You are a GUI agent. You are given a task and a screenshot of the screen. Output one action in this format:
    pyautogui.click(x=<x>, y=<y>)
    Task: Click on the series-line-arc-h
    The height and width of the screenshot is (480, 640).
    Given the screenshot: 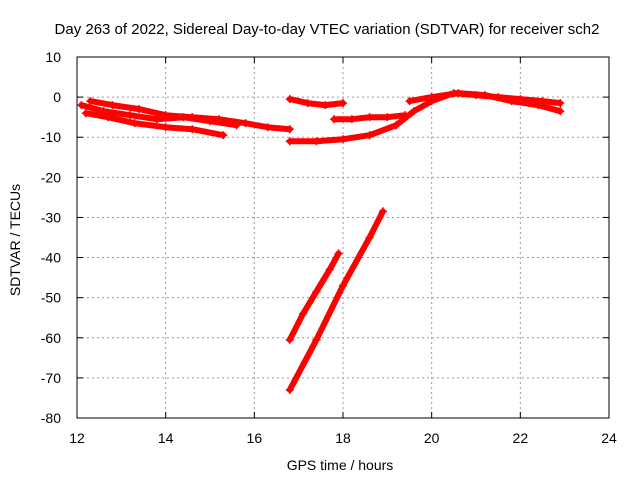 What is the action you would take?
    pyautogui.click(x=314, y=296)
    